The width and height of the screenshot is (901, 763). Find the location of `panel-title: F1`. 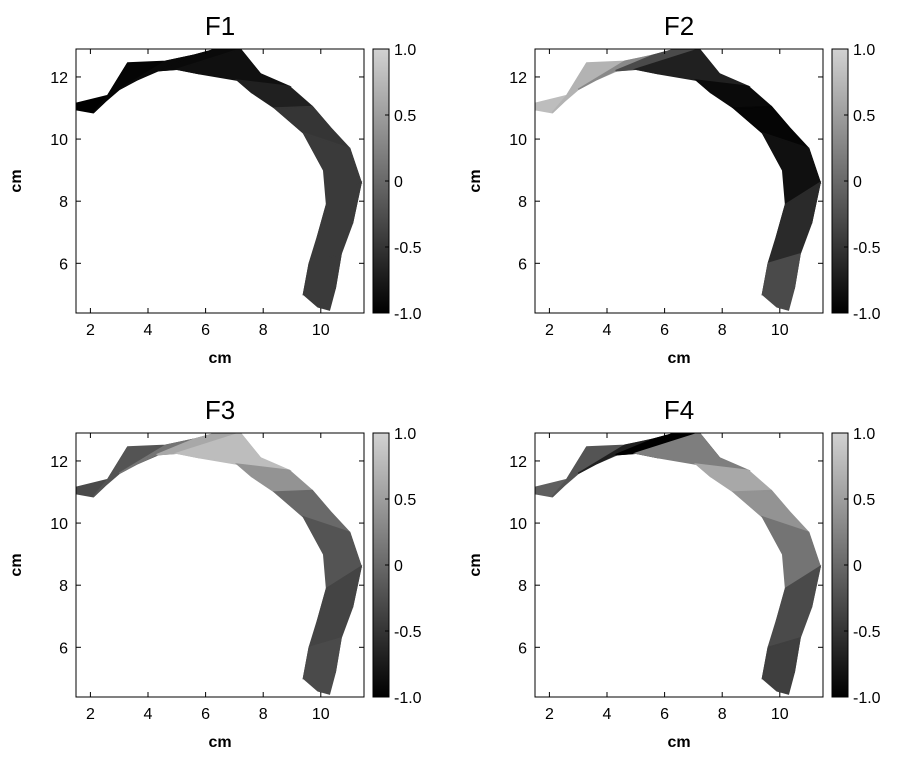

panel-title: F1 is located at coordinates (220, 26).